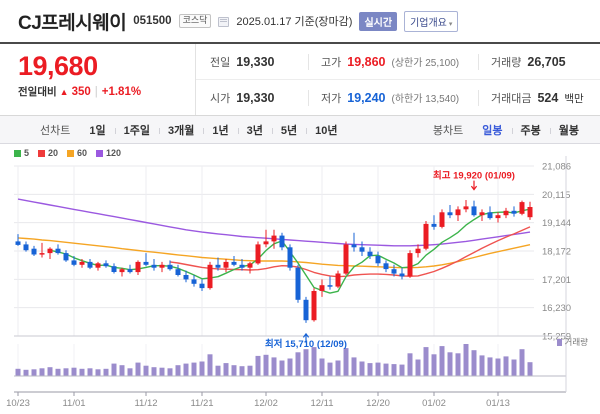  I want to click on tab-candle-일봉: 일봉, so click(492, 130).